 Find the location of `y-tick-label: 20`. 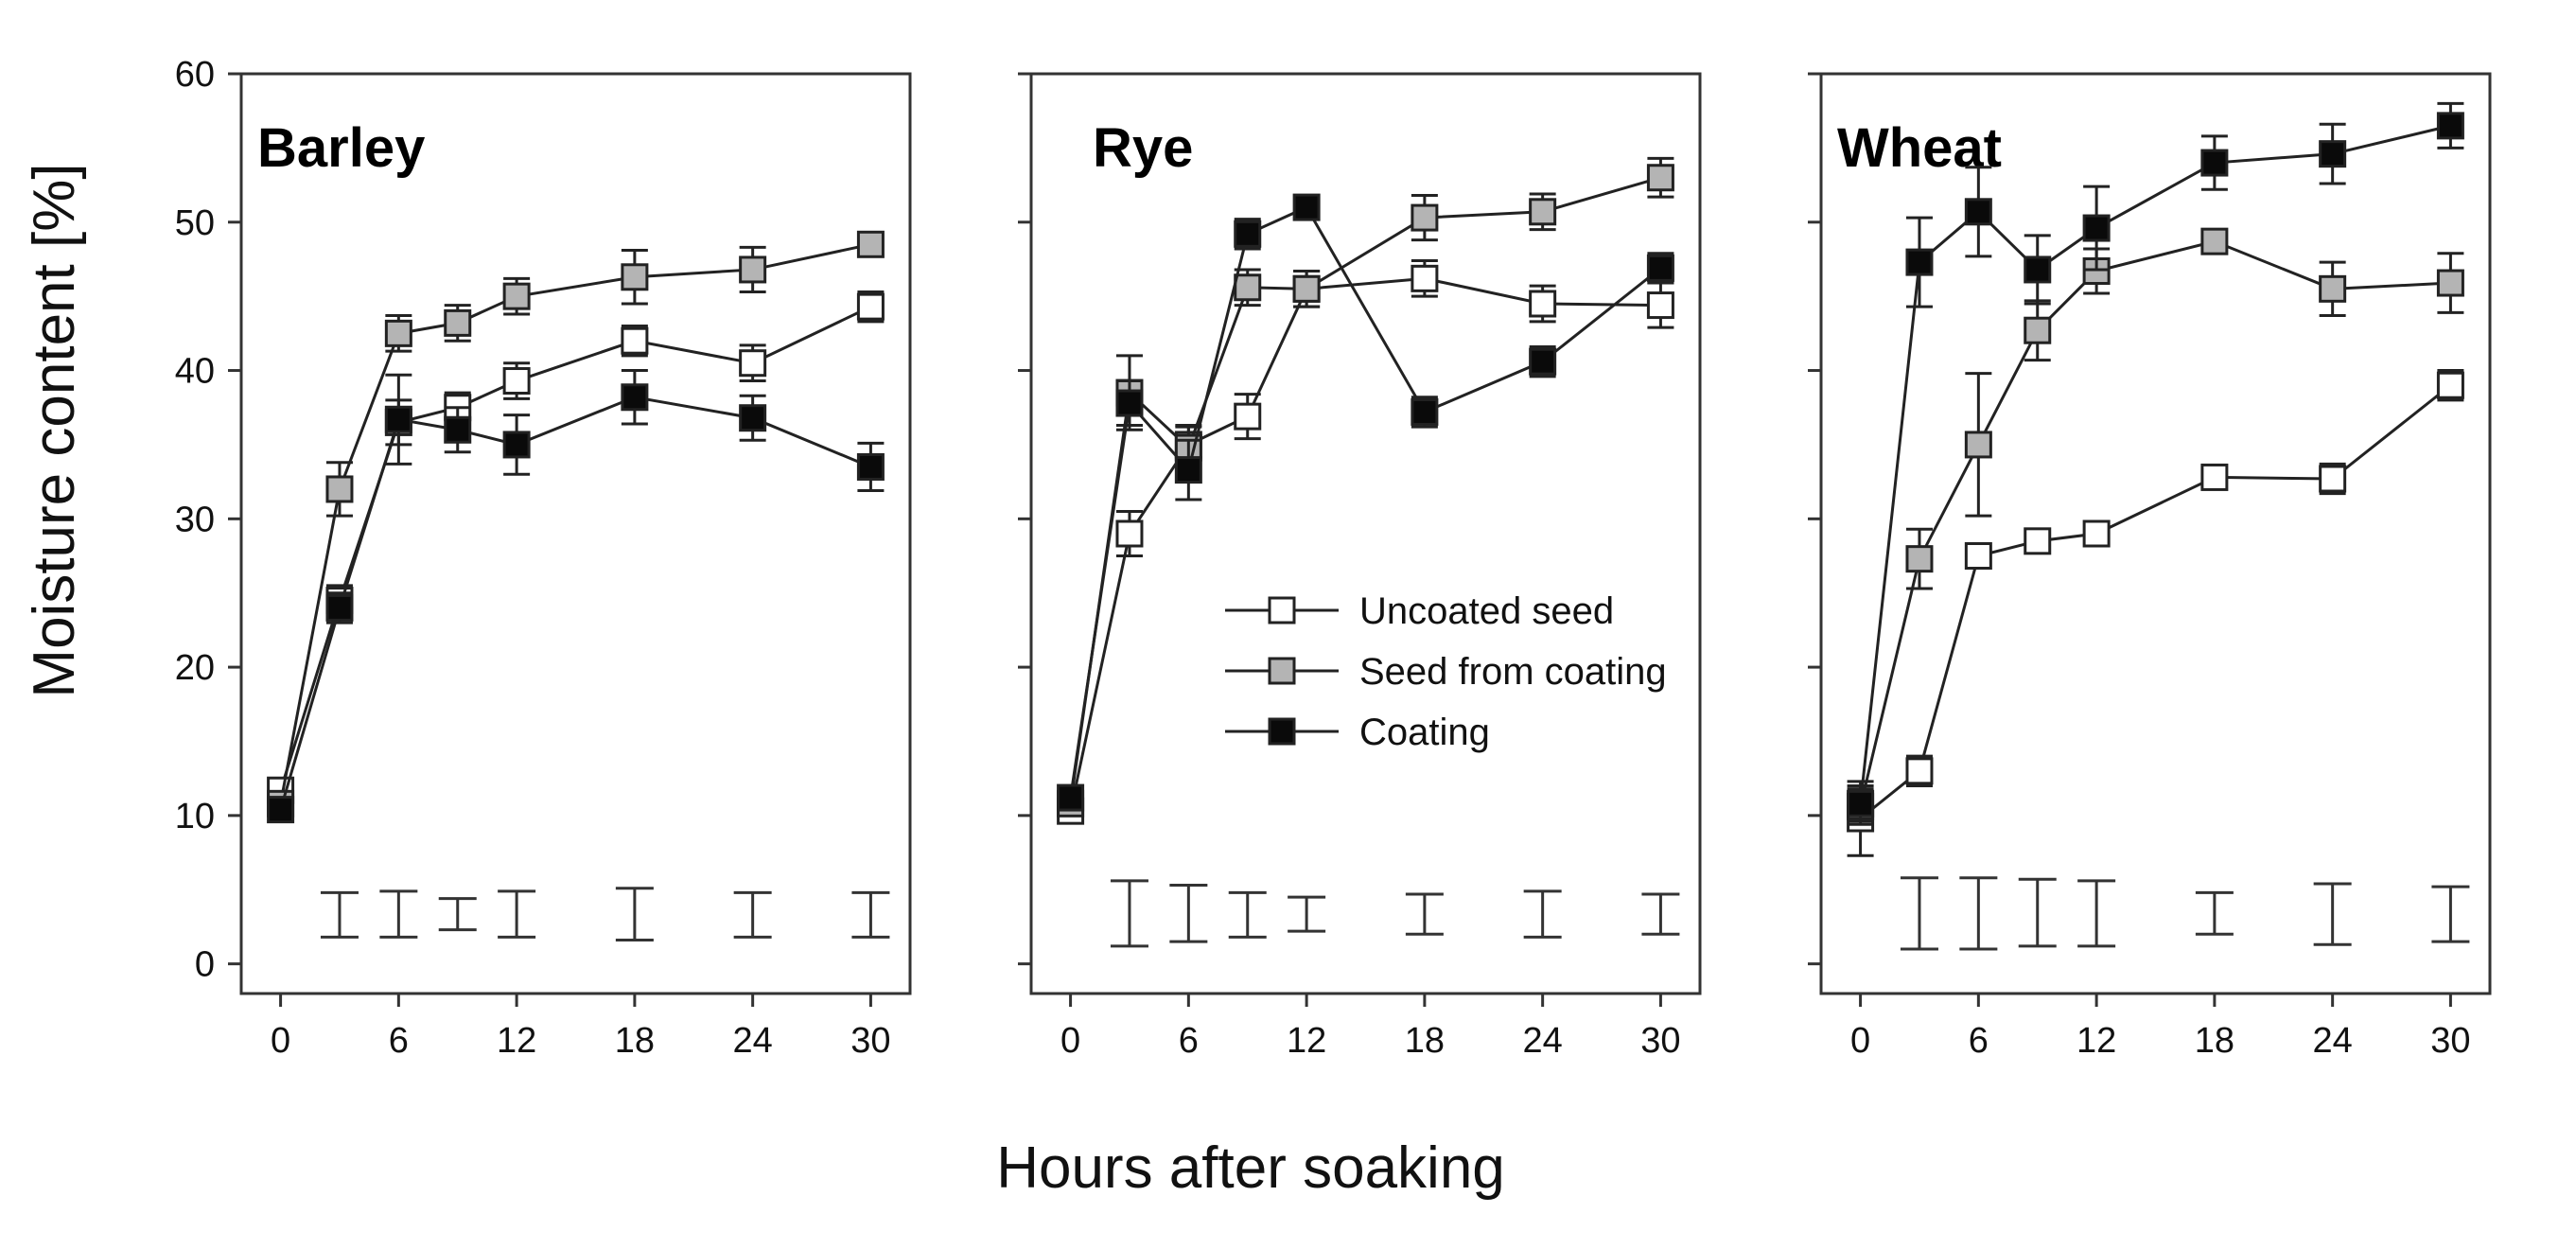

y-tick-label: 20 is located at coordinates (195, 668).